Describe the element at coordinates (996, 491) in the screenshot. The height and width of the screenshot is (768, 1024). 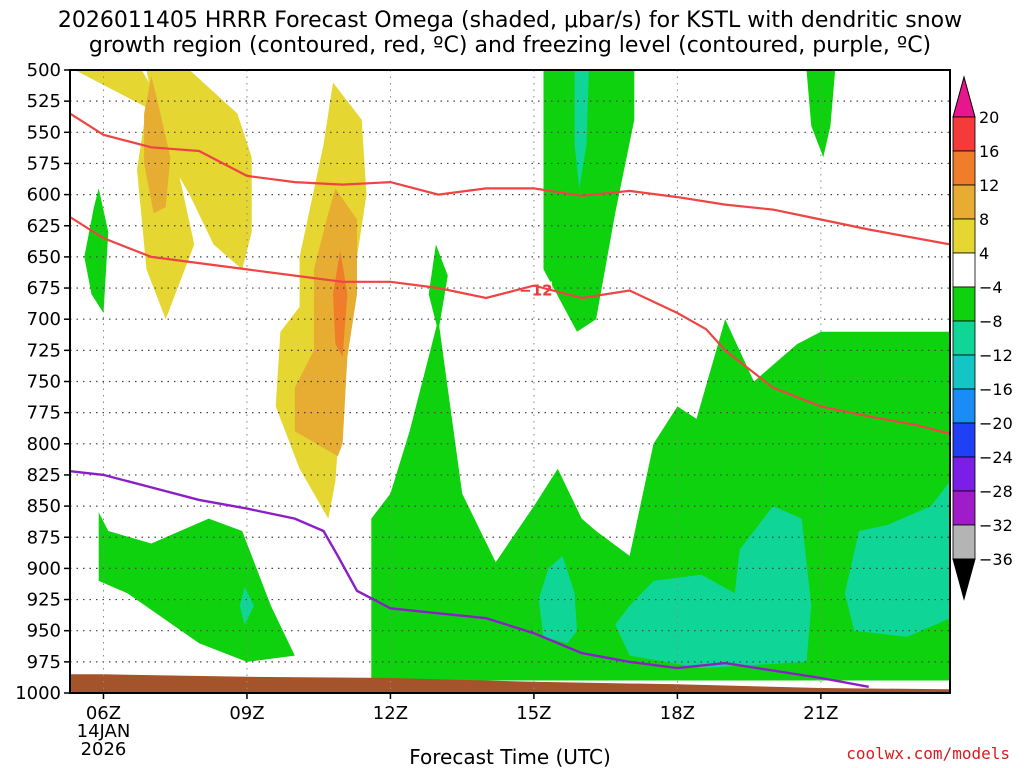
I see `colorbar-label: −28` at that location.